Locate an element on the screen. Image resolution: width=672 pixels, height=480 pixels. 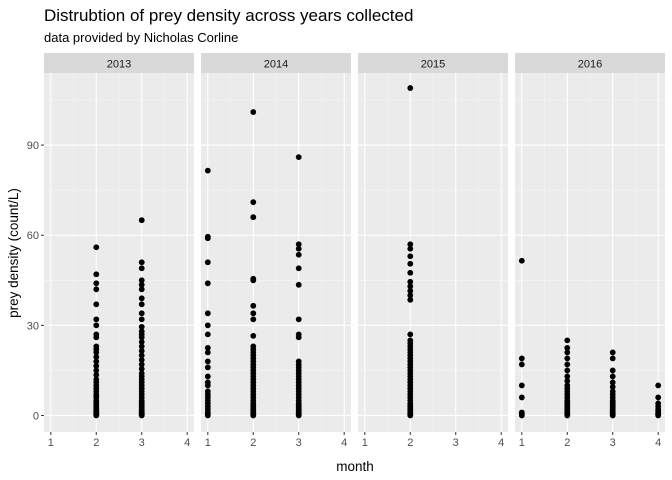
x-axis-title: month is located at coordinates (355, 466).